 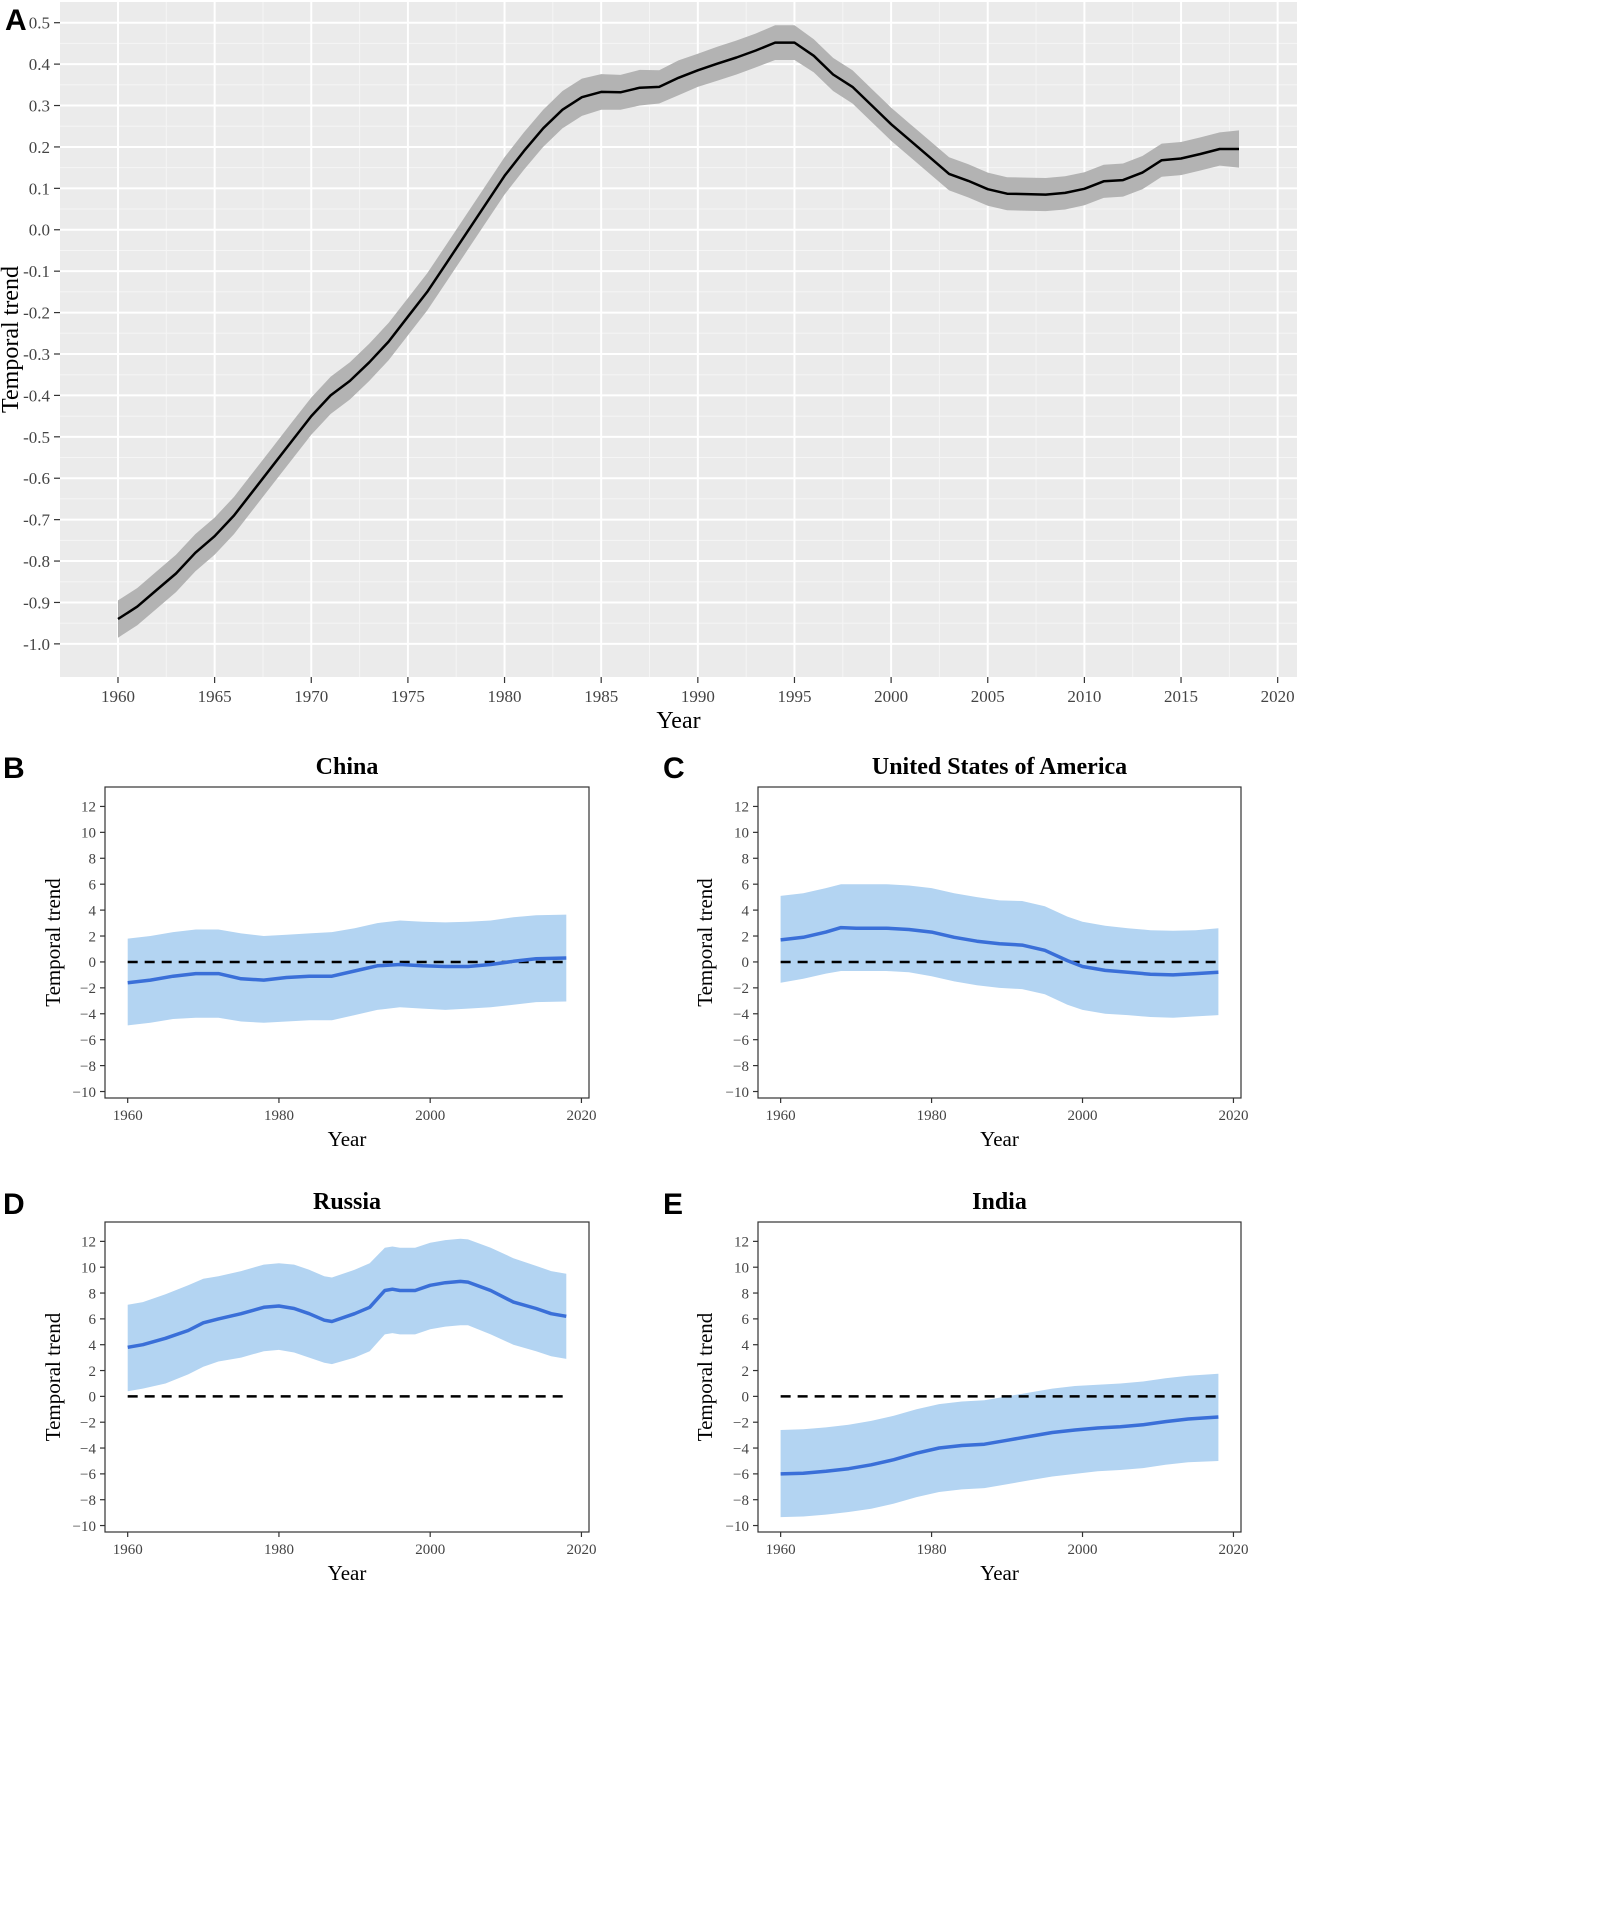 I want to click on trend-line, so click(x=999, y=951).